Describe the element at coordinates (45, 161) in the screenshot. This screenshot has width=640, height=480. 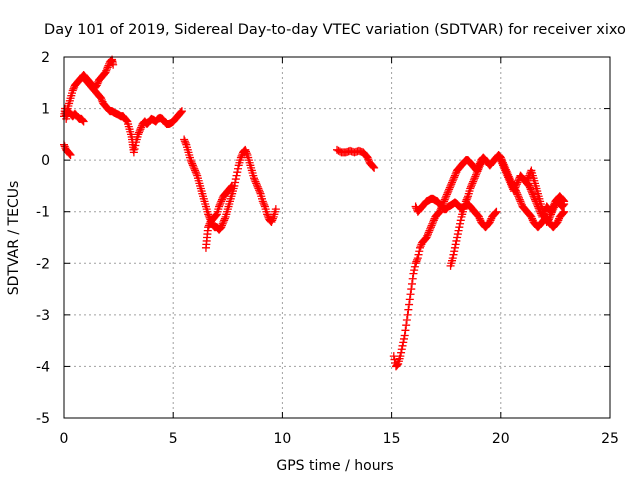
I see `y-tick-label: 0` at that location.